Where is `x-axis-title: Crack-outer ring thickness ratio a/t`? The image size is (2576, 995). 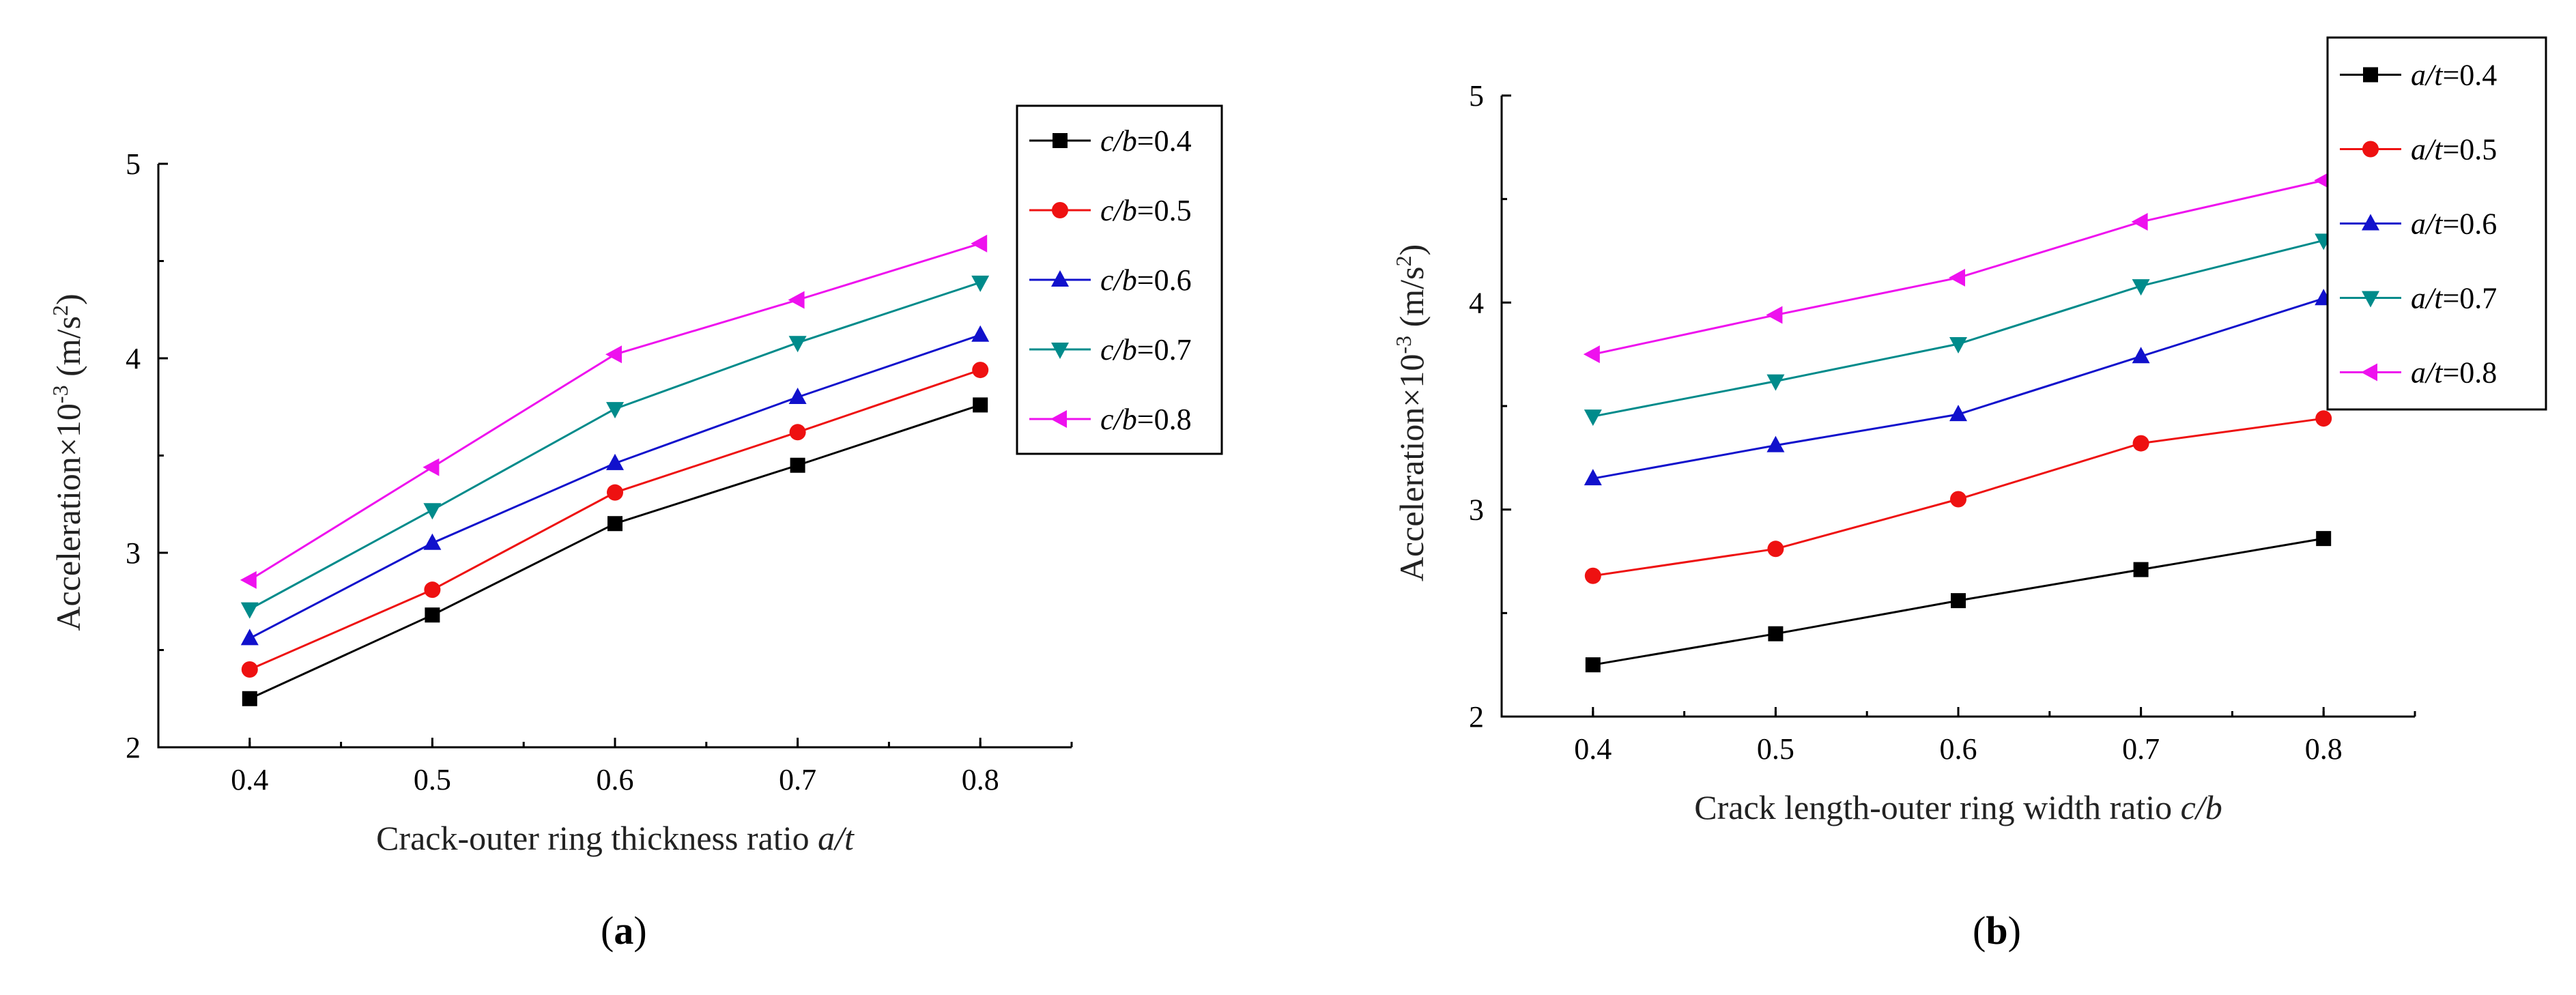 x-axis-title: Crack-outer ring thickness ratio a/t is located at coordinates (615, 838).